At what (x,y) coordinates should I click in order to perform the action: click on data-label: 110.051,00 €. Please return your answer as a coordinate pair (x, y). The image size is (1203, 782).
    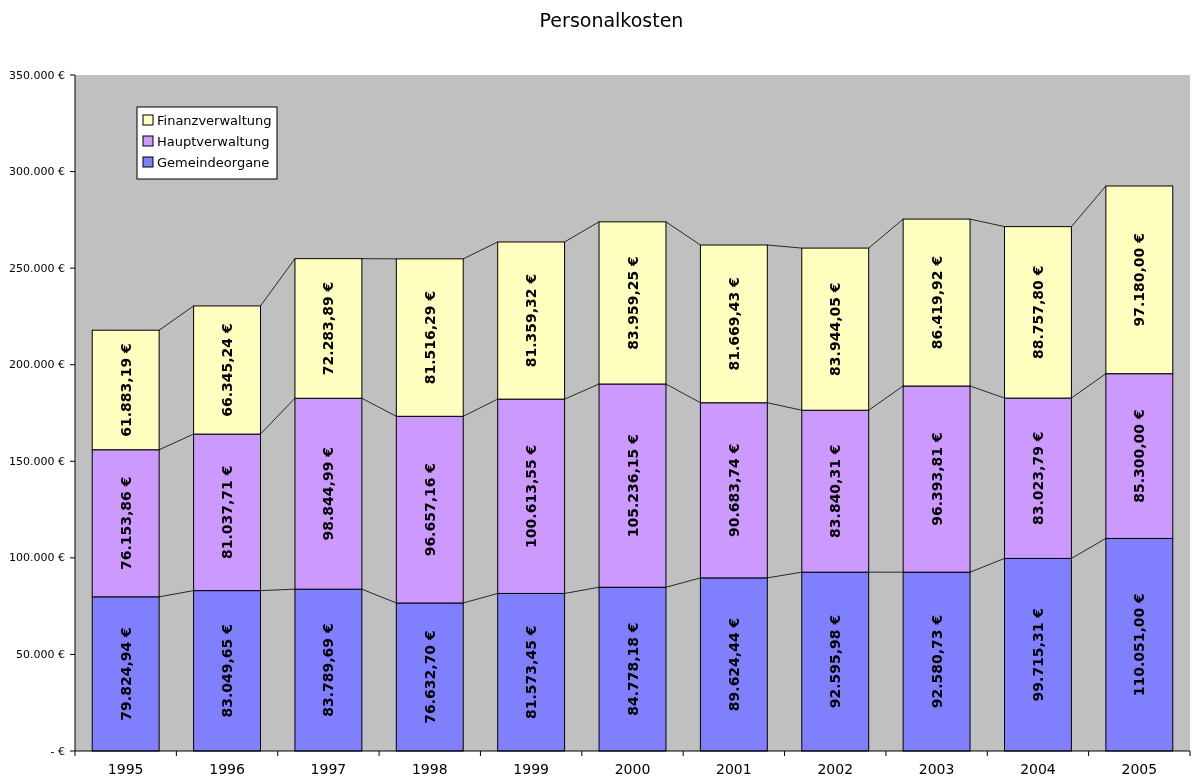
    Looking at the image, I should click on (1139, 645).